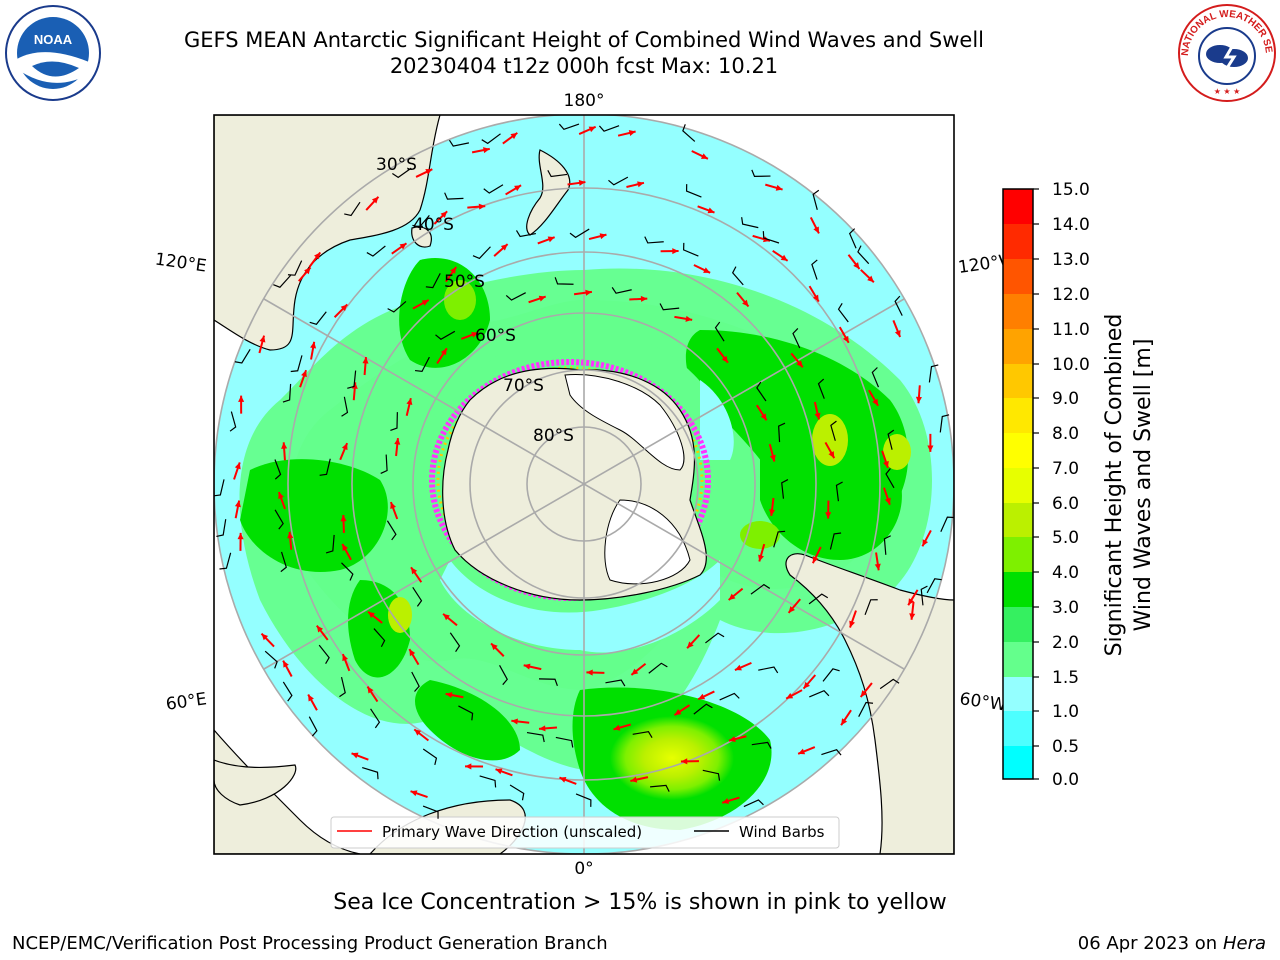 The height and width of the screenshot is (960, 1280). What do you see at coordinates (1143, 485) in the screenshot?
I see `colorbar-label-line2: Wind Waves and Swell [m]` at bounding box center [1143, 485].